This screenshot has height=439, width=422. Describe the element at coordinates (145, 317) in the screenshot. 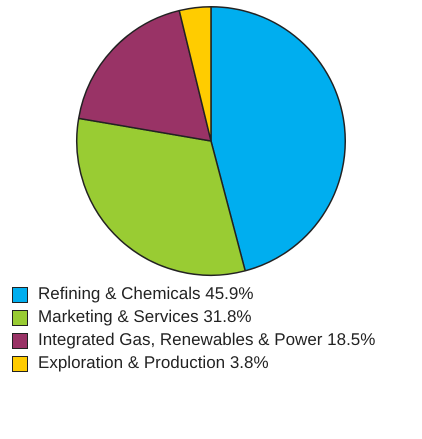

I see `legend-label: Marketing & Services 31.8%` at that location.